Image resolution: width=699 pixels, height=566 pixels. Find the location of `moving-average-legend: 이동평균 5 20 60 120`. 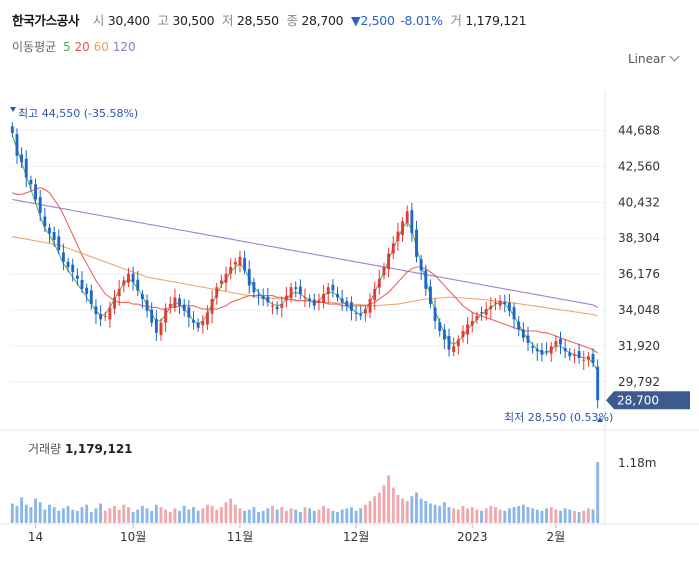

moving-average-legend: 이동평균 5 20 60 120 is located at coordinates (74, 46).